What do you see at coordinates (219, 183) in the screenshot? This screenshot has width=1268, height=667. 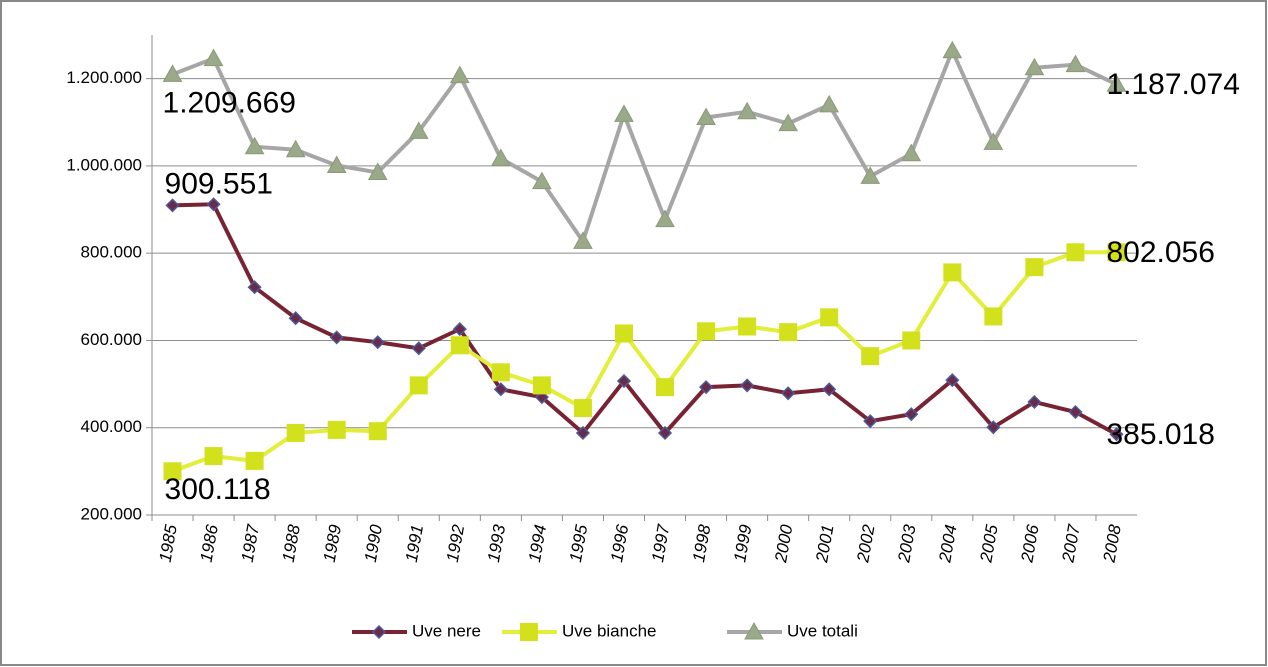 I see `data-label: 909.551` at bounding box center [219, 183].